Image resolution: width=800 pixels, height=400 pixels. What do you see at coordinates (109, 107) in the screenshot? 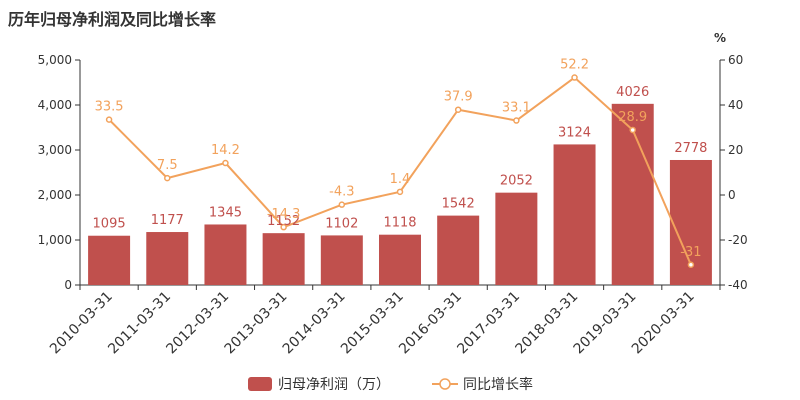
I see `growth-value-label: 33.5` at bounding box center [109, 107].